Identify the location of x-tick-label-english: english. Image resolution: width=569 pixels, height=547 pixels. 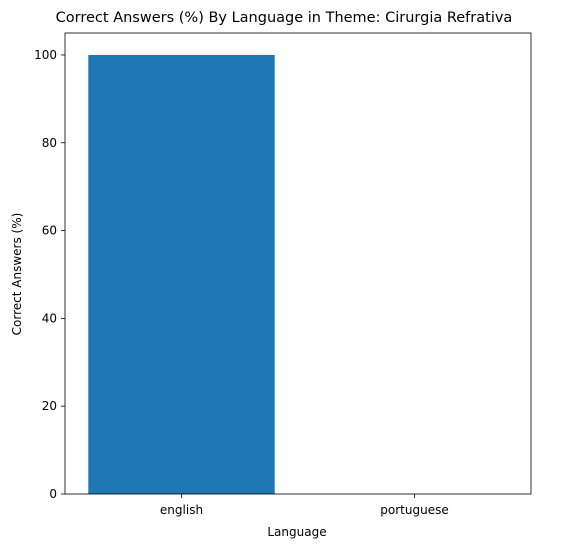
(181, 510).